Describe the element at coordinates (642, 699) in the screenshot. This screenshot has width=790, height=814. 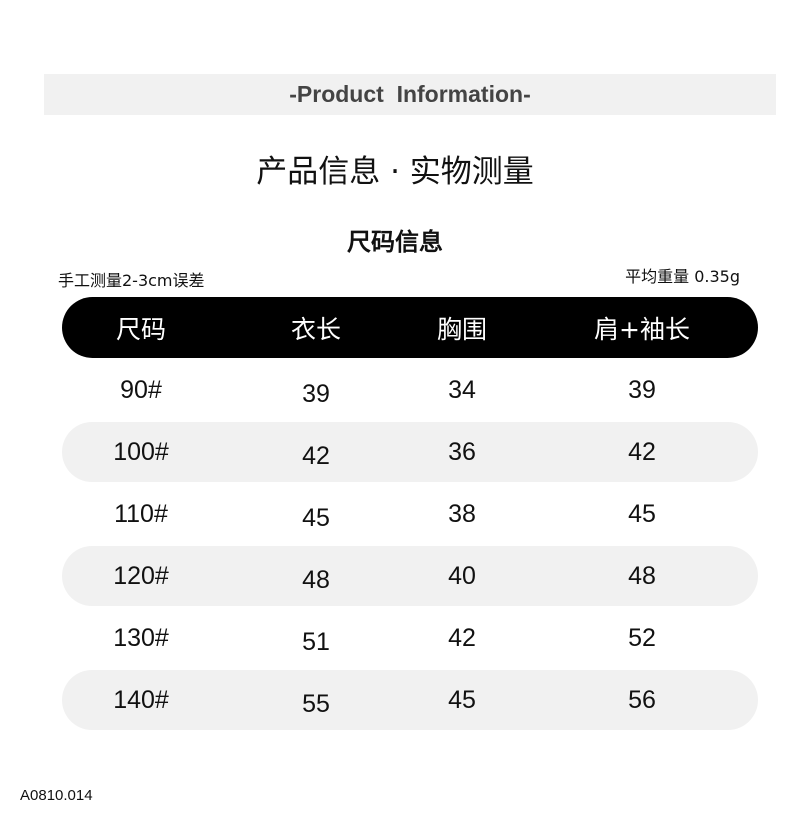
I see `cell-shoulder-sleeve: 56` at that location.